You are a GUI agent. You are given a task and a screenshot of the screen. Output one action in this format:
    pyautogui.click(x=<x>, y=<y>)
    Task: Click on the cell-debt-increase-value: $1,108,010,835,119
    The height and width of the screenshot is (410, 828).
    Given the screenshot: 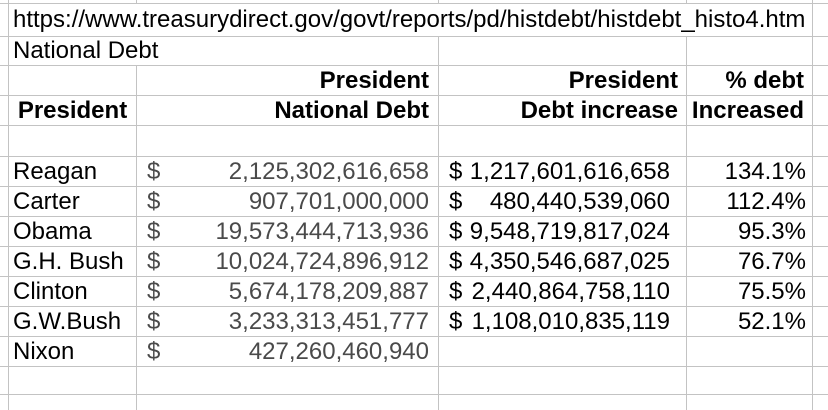 What is the action you would take?
    pyautogui.click(x=563, y=322)
    